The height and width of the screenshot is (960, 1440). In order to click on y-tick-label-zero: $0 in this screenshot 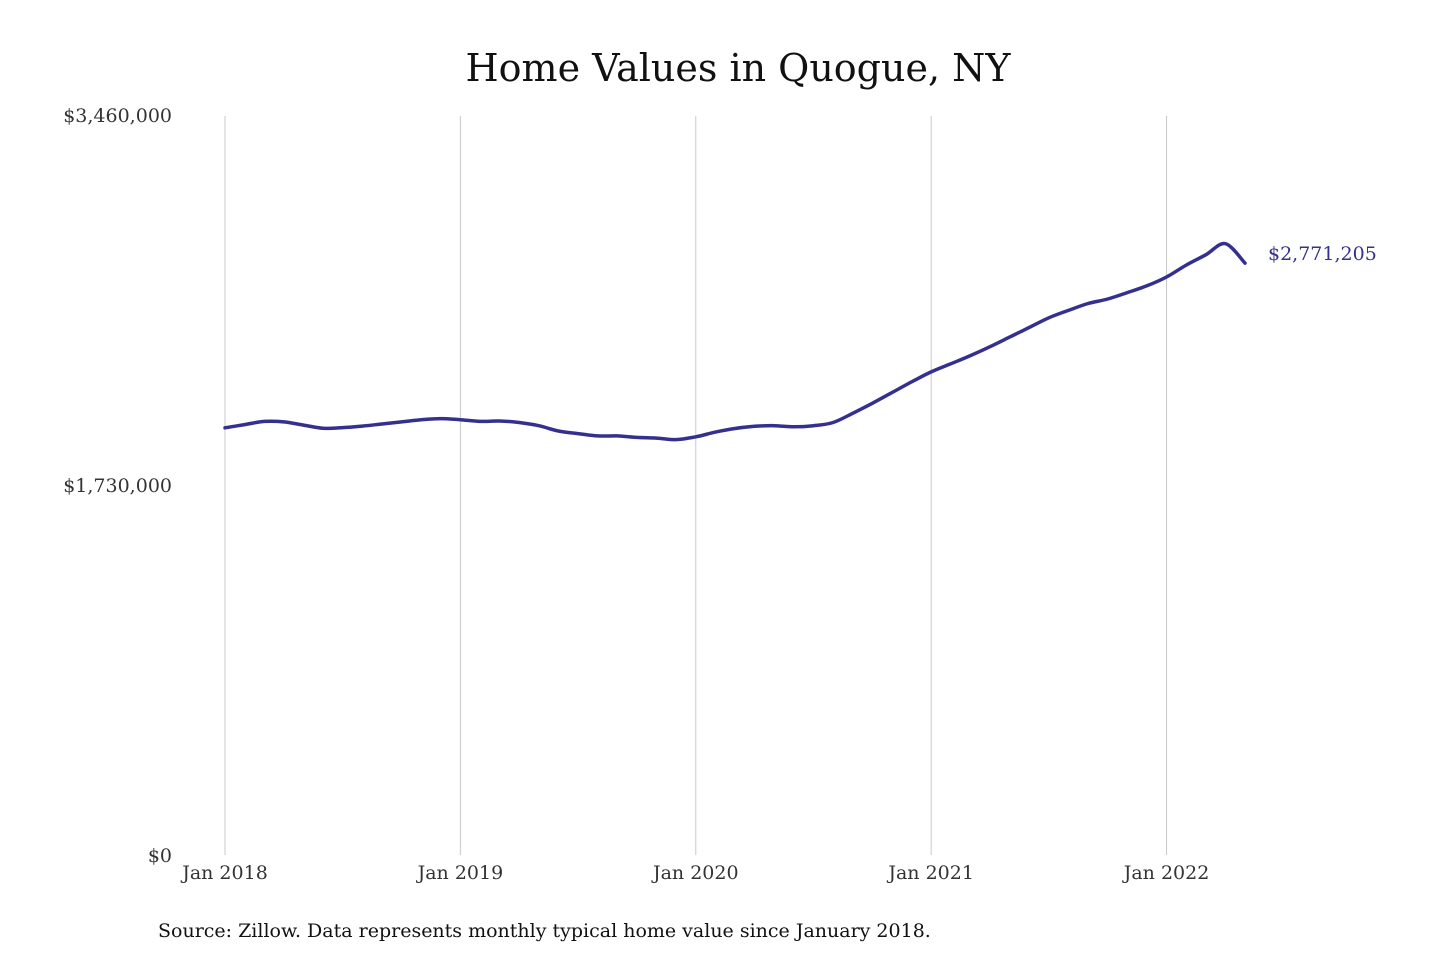, I will do `click(160, 856)`.